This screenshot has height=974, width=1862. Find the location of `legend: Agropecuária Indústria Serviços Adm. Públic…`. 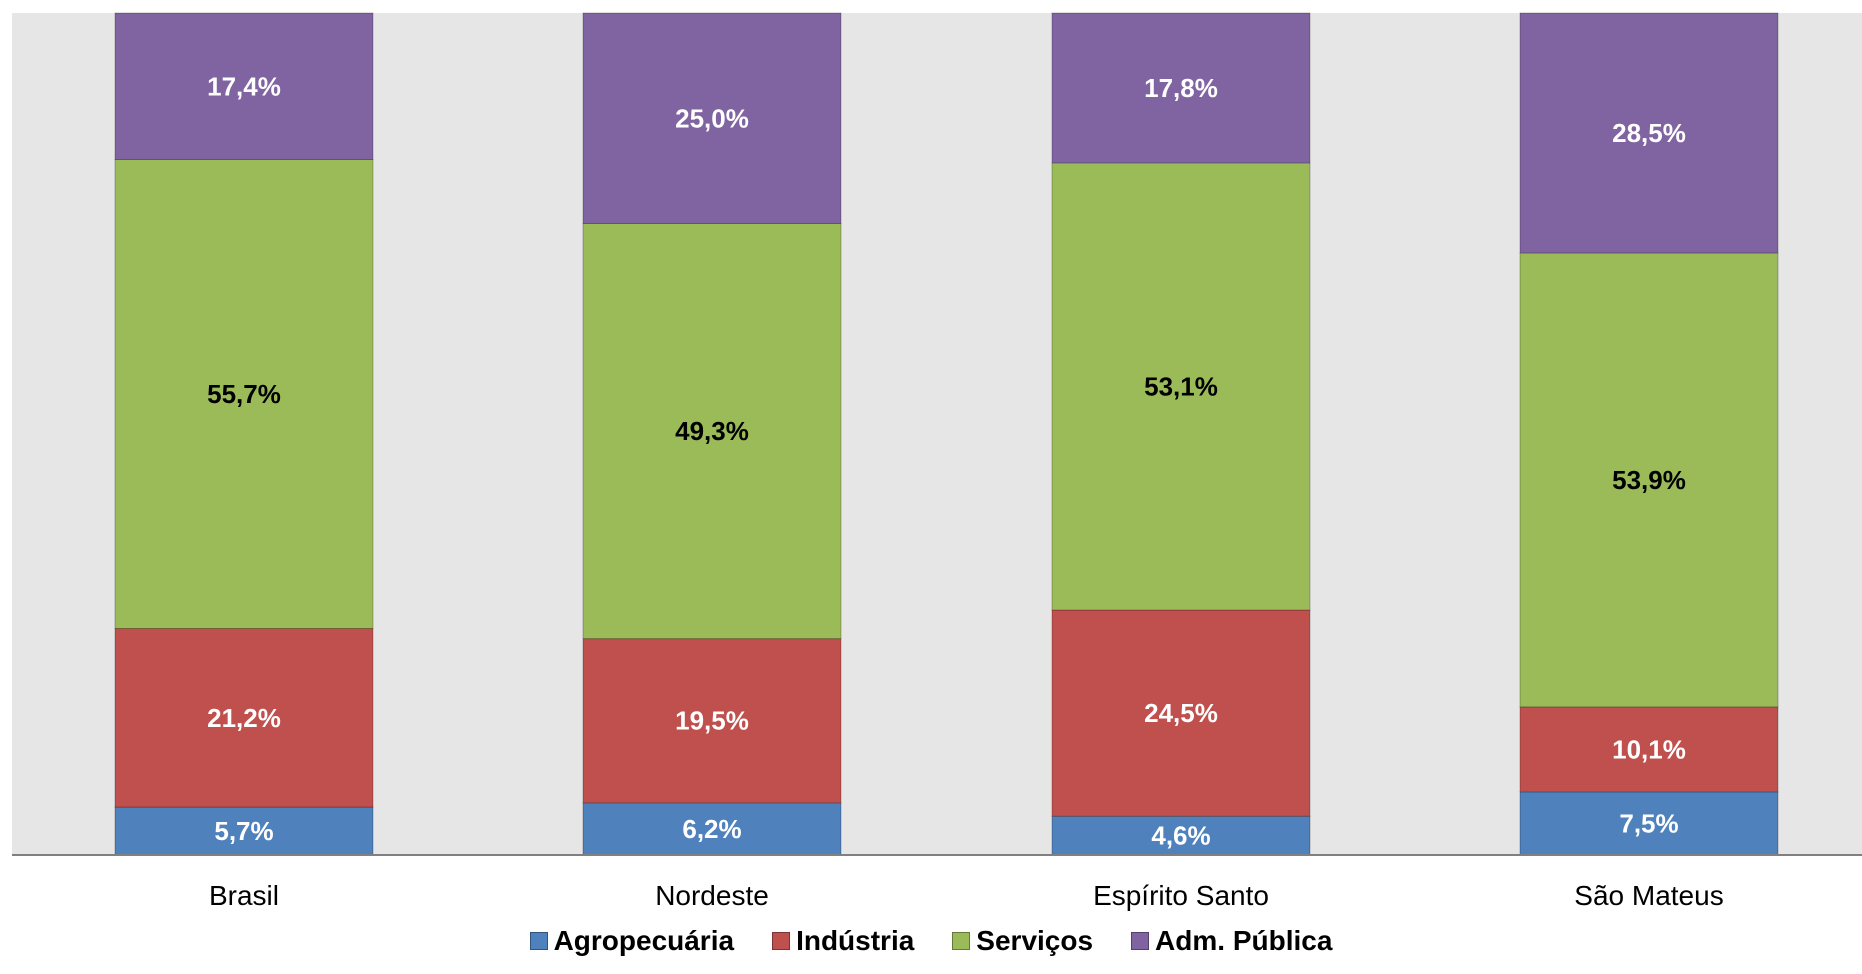

legend: Agropecuária Indústria Serviços Adm. Públic… is located at coordinates (931, 941).